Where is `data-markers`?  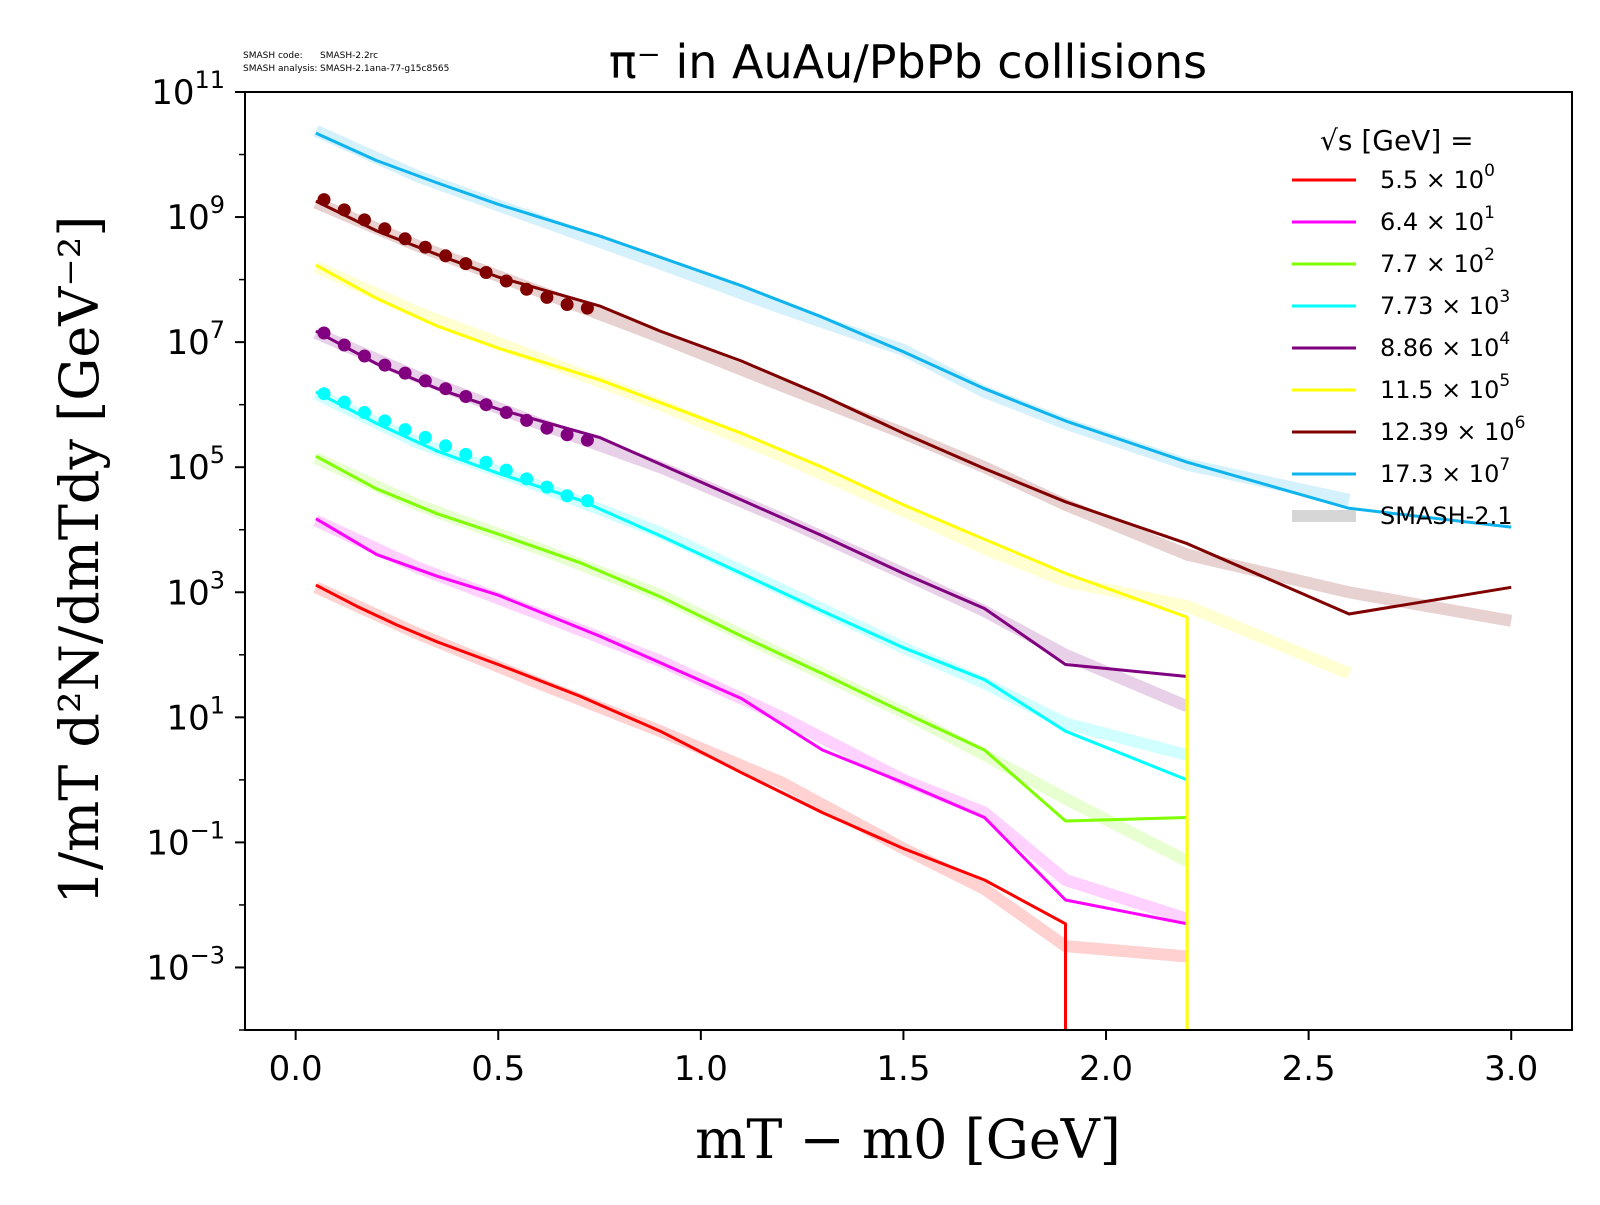
data-markers is located at coordinates (455, 350).